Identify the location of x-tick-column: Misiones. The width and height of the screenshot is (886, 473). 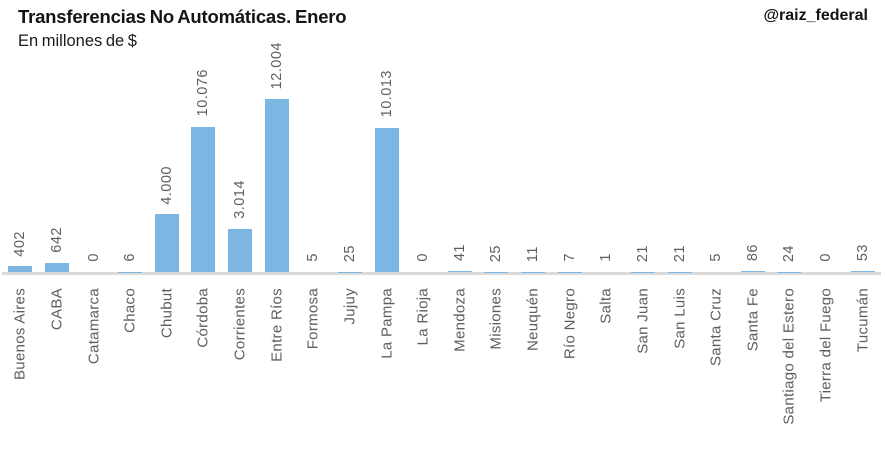
(496, 380).